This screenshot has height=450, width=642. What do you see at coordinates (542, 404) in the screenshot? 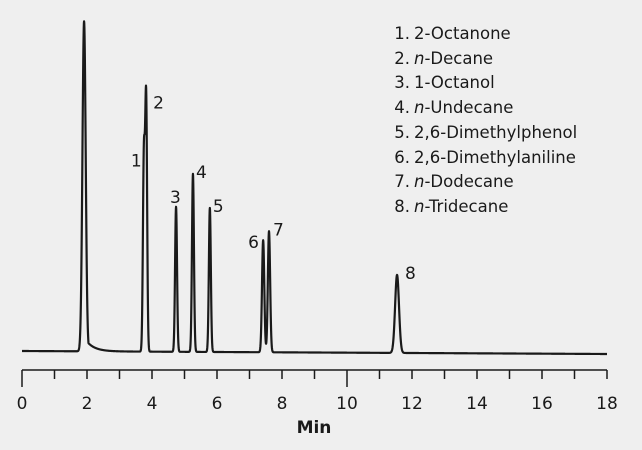
I see `x-tick-label: 16` at bounding box center [542, 404].